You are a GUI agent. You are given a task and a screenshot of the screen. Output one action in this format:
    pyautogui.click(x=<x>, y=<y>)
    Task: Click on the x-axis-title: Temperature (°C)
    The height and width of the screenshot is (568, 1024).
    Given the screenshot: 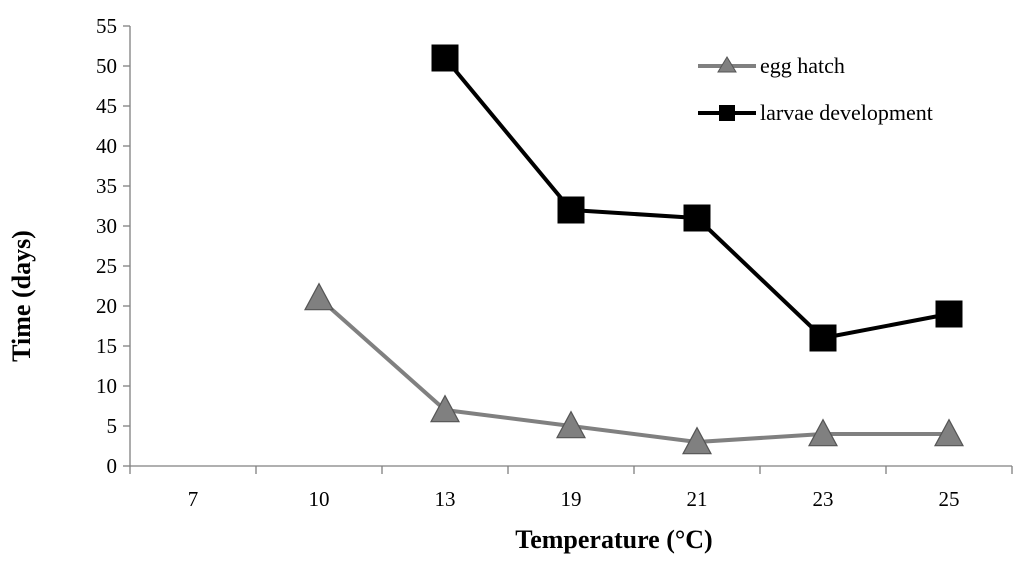 What is the action you would take?
    pyautogui.click(x=613, y=539)
    